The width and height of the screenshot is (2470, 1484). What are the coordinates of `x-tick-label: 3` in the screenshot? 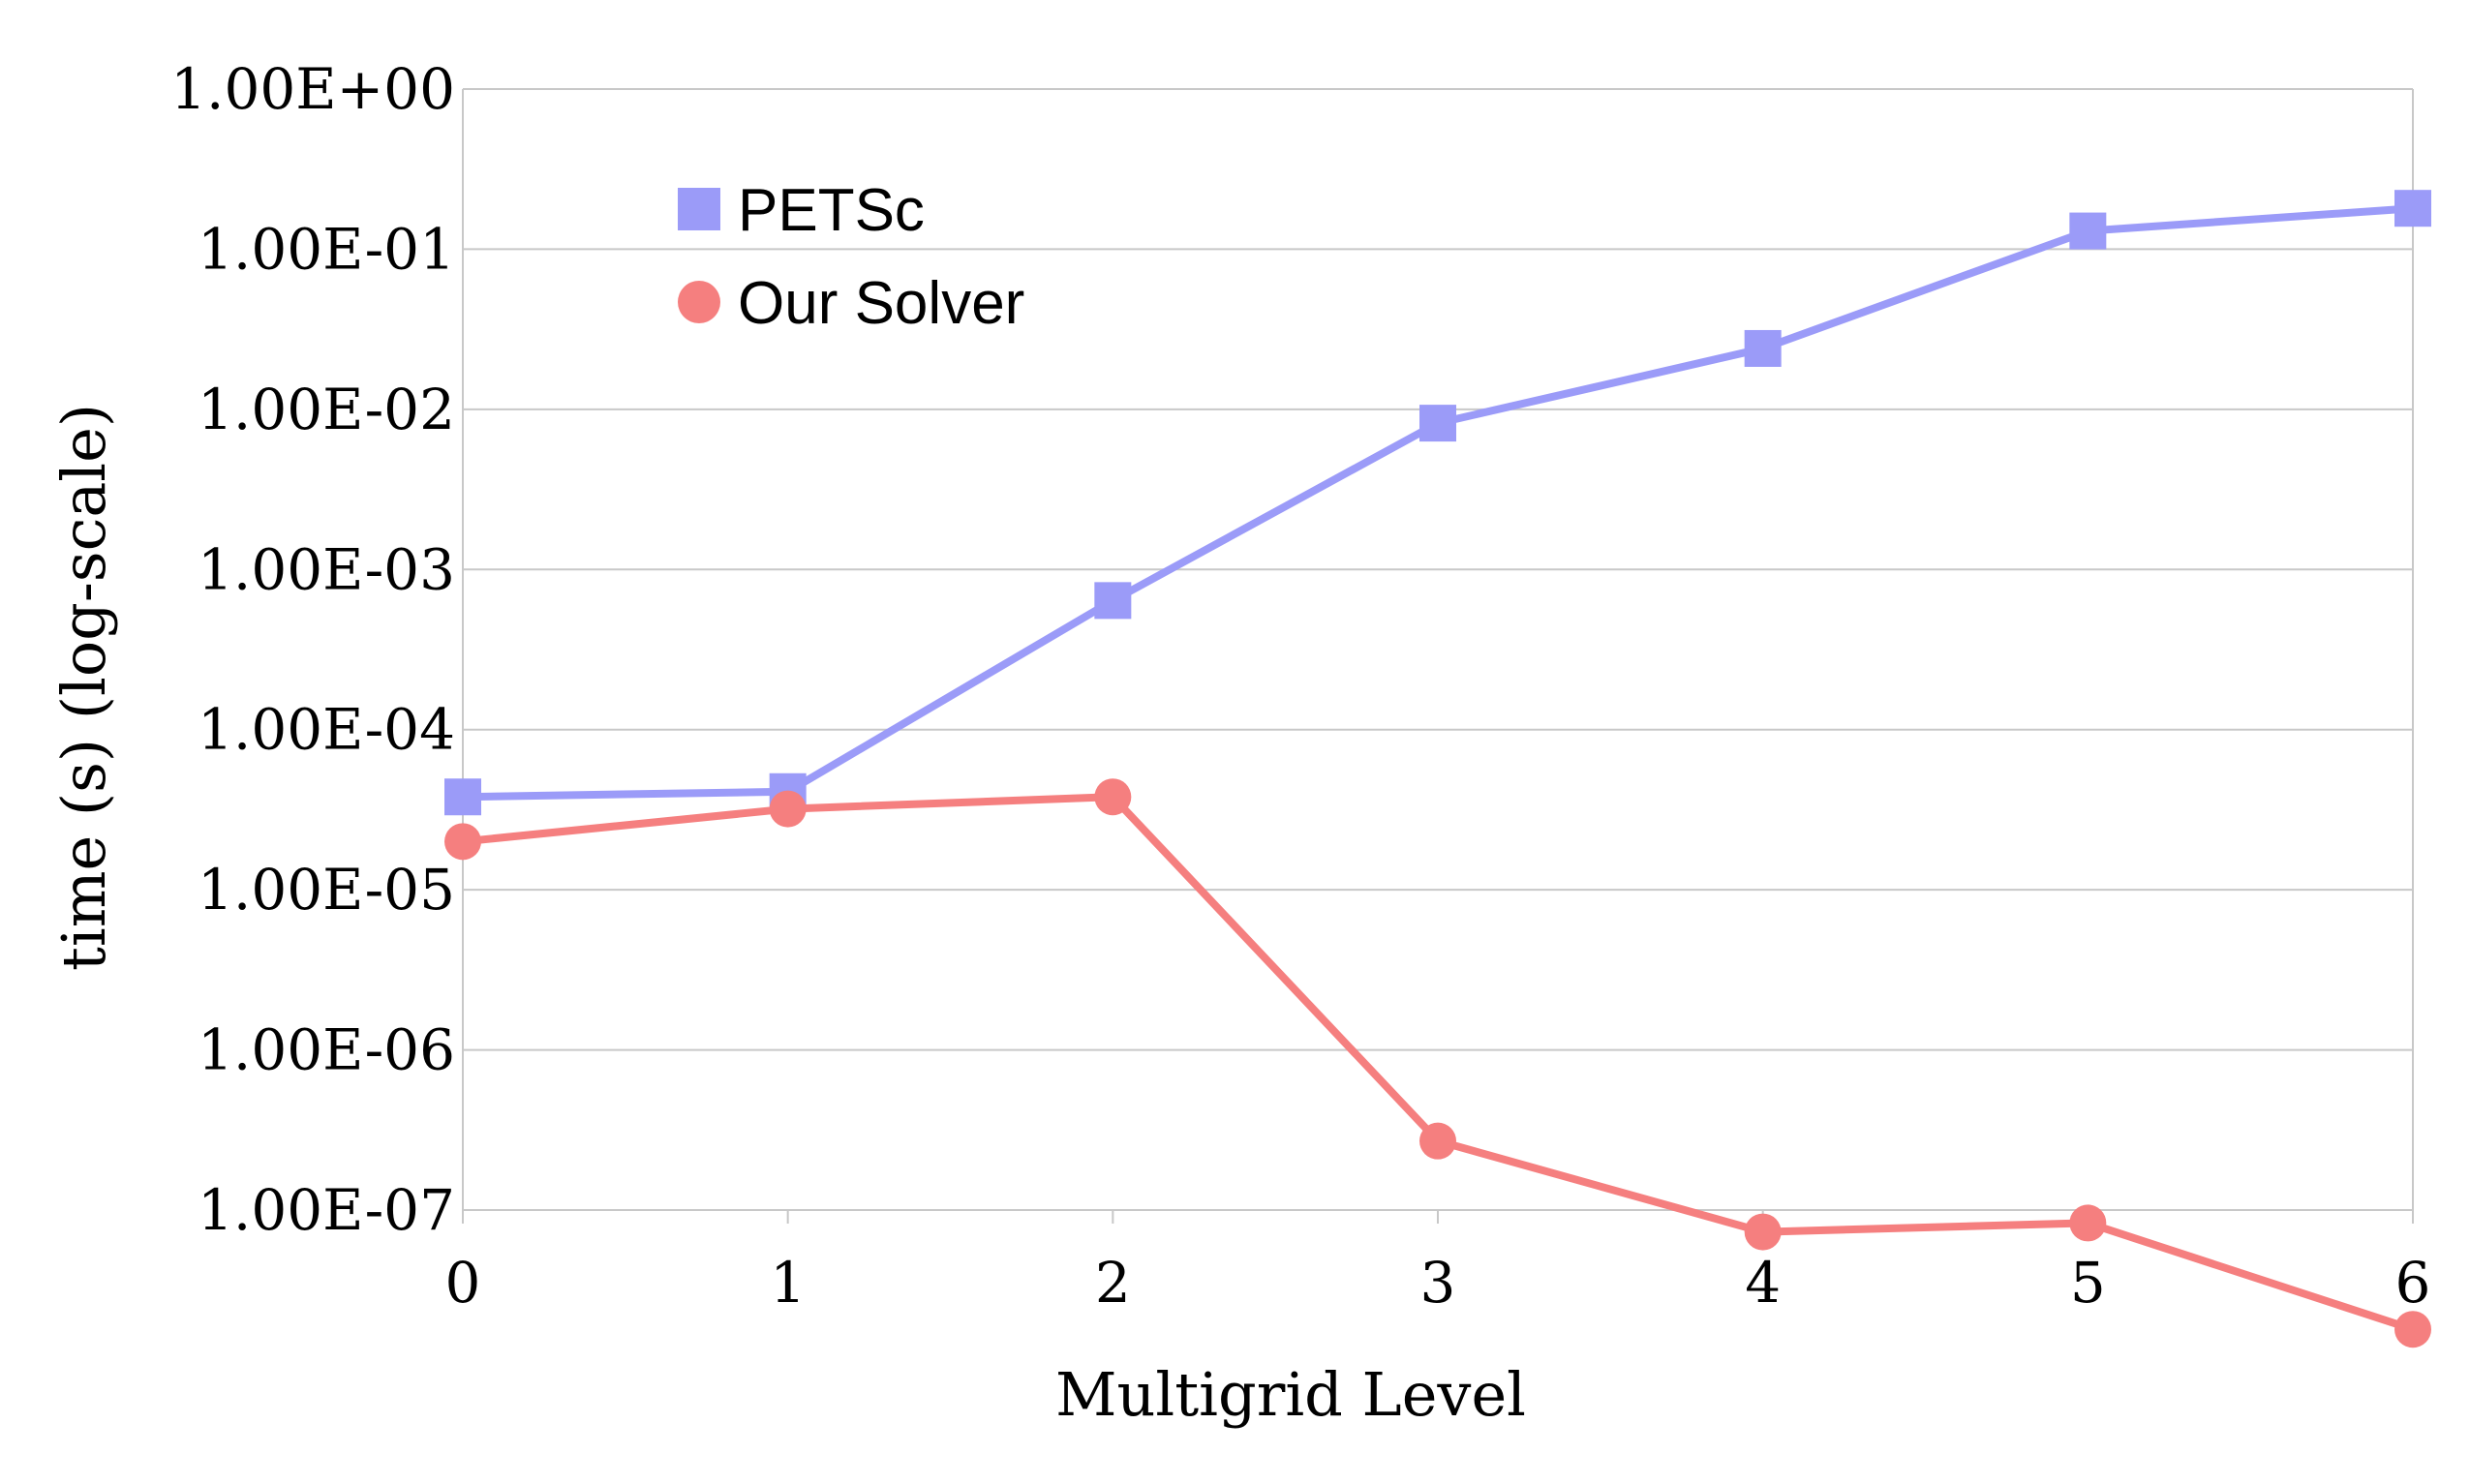 It's located at (1438, 1283).